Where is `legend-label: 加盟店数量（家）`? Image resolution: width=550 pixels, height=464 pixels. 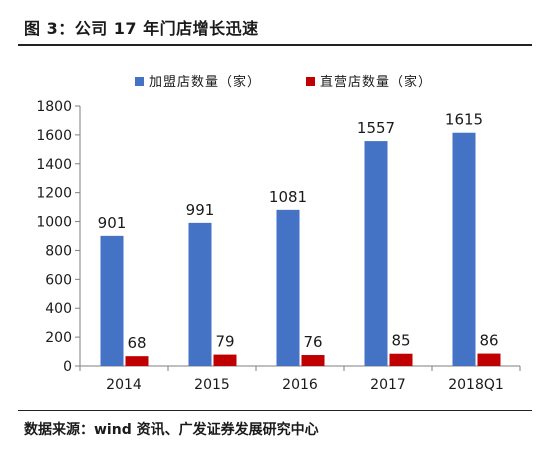
legend-label: 加盟店数量（家） is located at coordinates (205, 82).